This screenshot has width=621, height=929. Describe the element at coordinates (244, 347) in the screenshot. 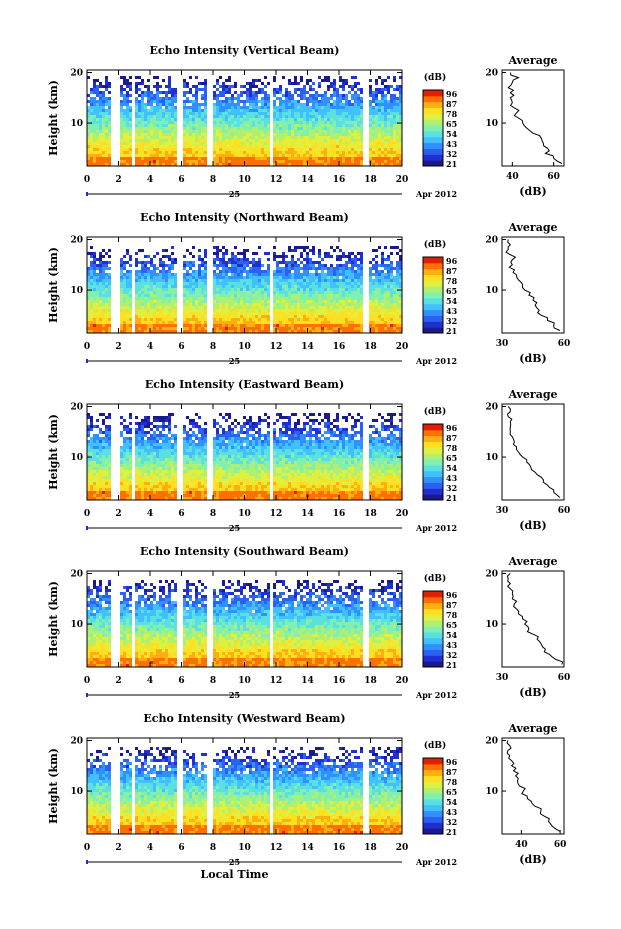

I see `x-tick-label: 10` at that location.